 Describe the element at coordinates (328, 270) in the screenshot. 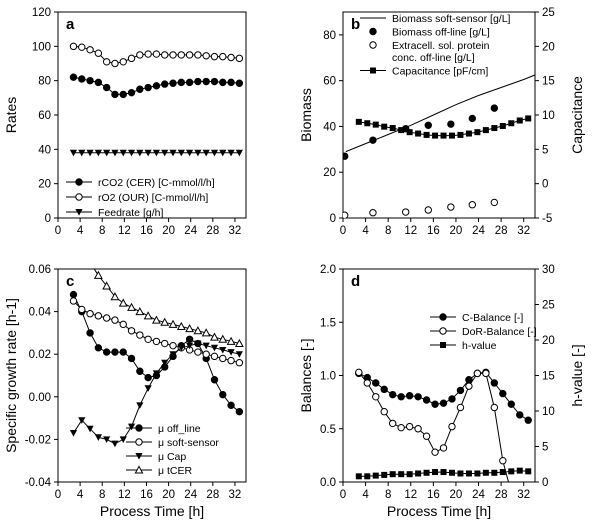

I see `y-tick-label: 2.0` at that location.